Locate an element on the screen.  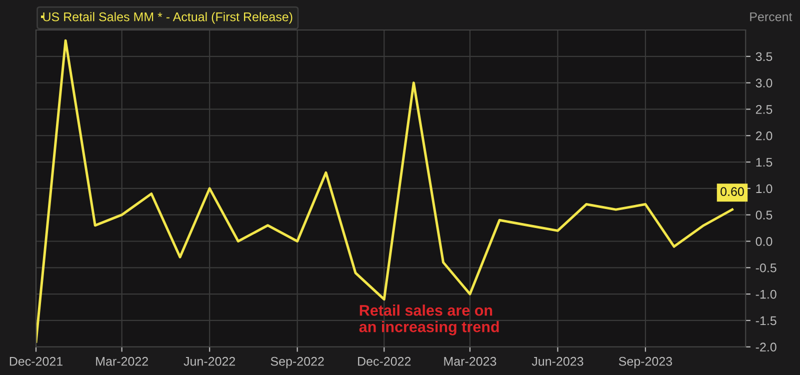
y-tick-label: 2.0 is located at coordinates (764, 135).